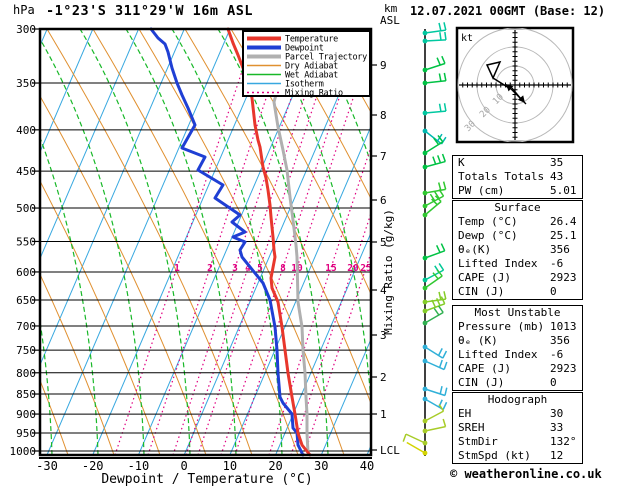 Image resolution: width=629 pixels, height=486 pixels. Describe the element at coordinates (517, 442) in the screenshot. I see `table-row: StmDir 132°` at that location.